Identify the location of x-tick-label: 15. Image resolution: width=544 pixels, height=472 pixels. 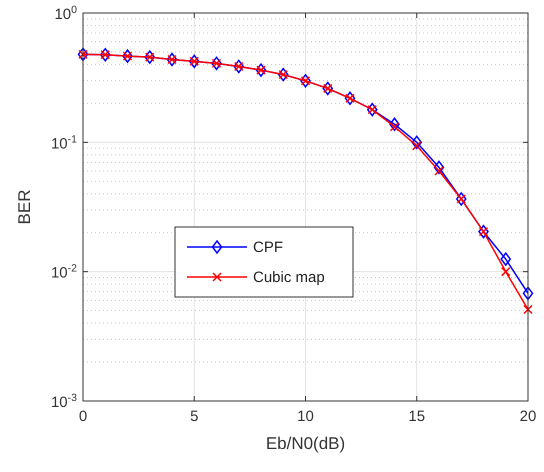
(417, 416).